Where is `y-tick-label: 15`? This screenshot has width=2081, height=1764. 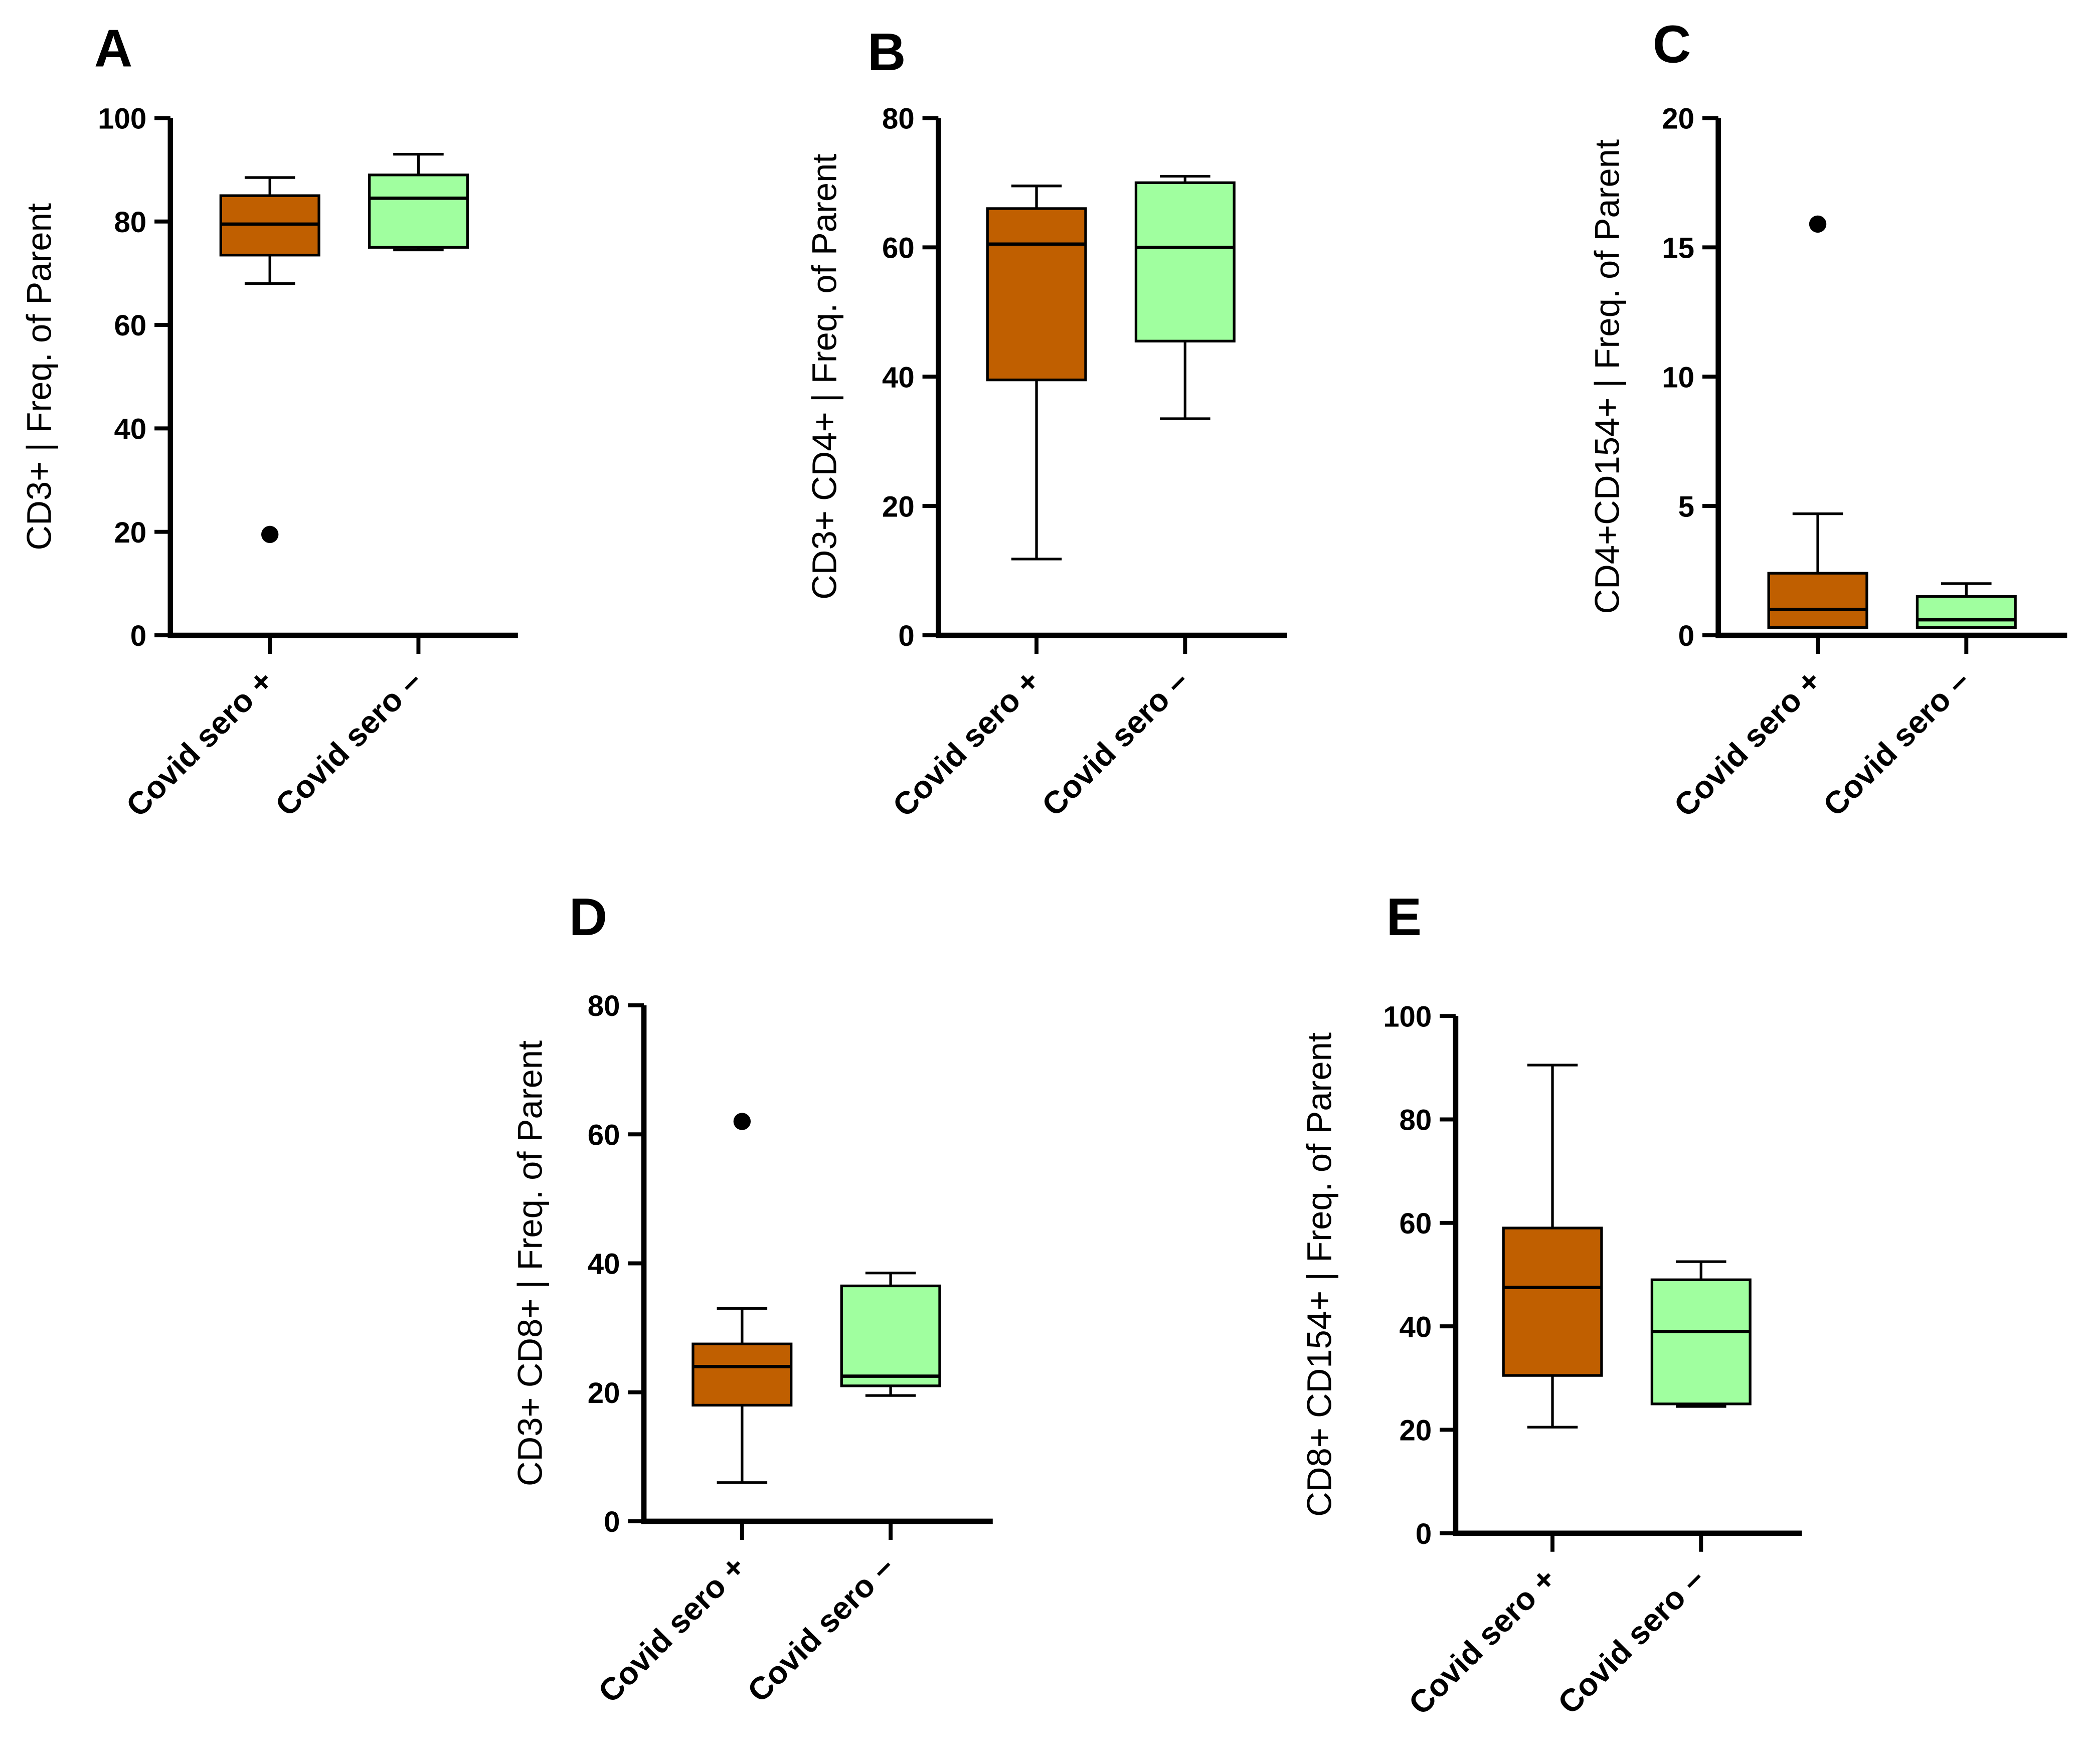 y-tick-label: 15 is located at coordinates (1678, 248).